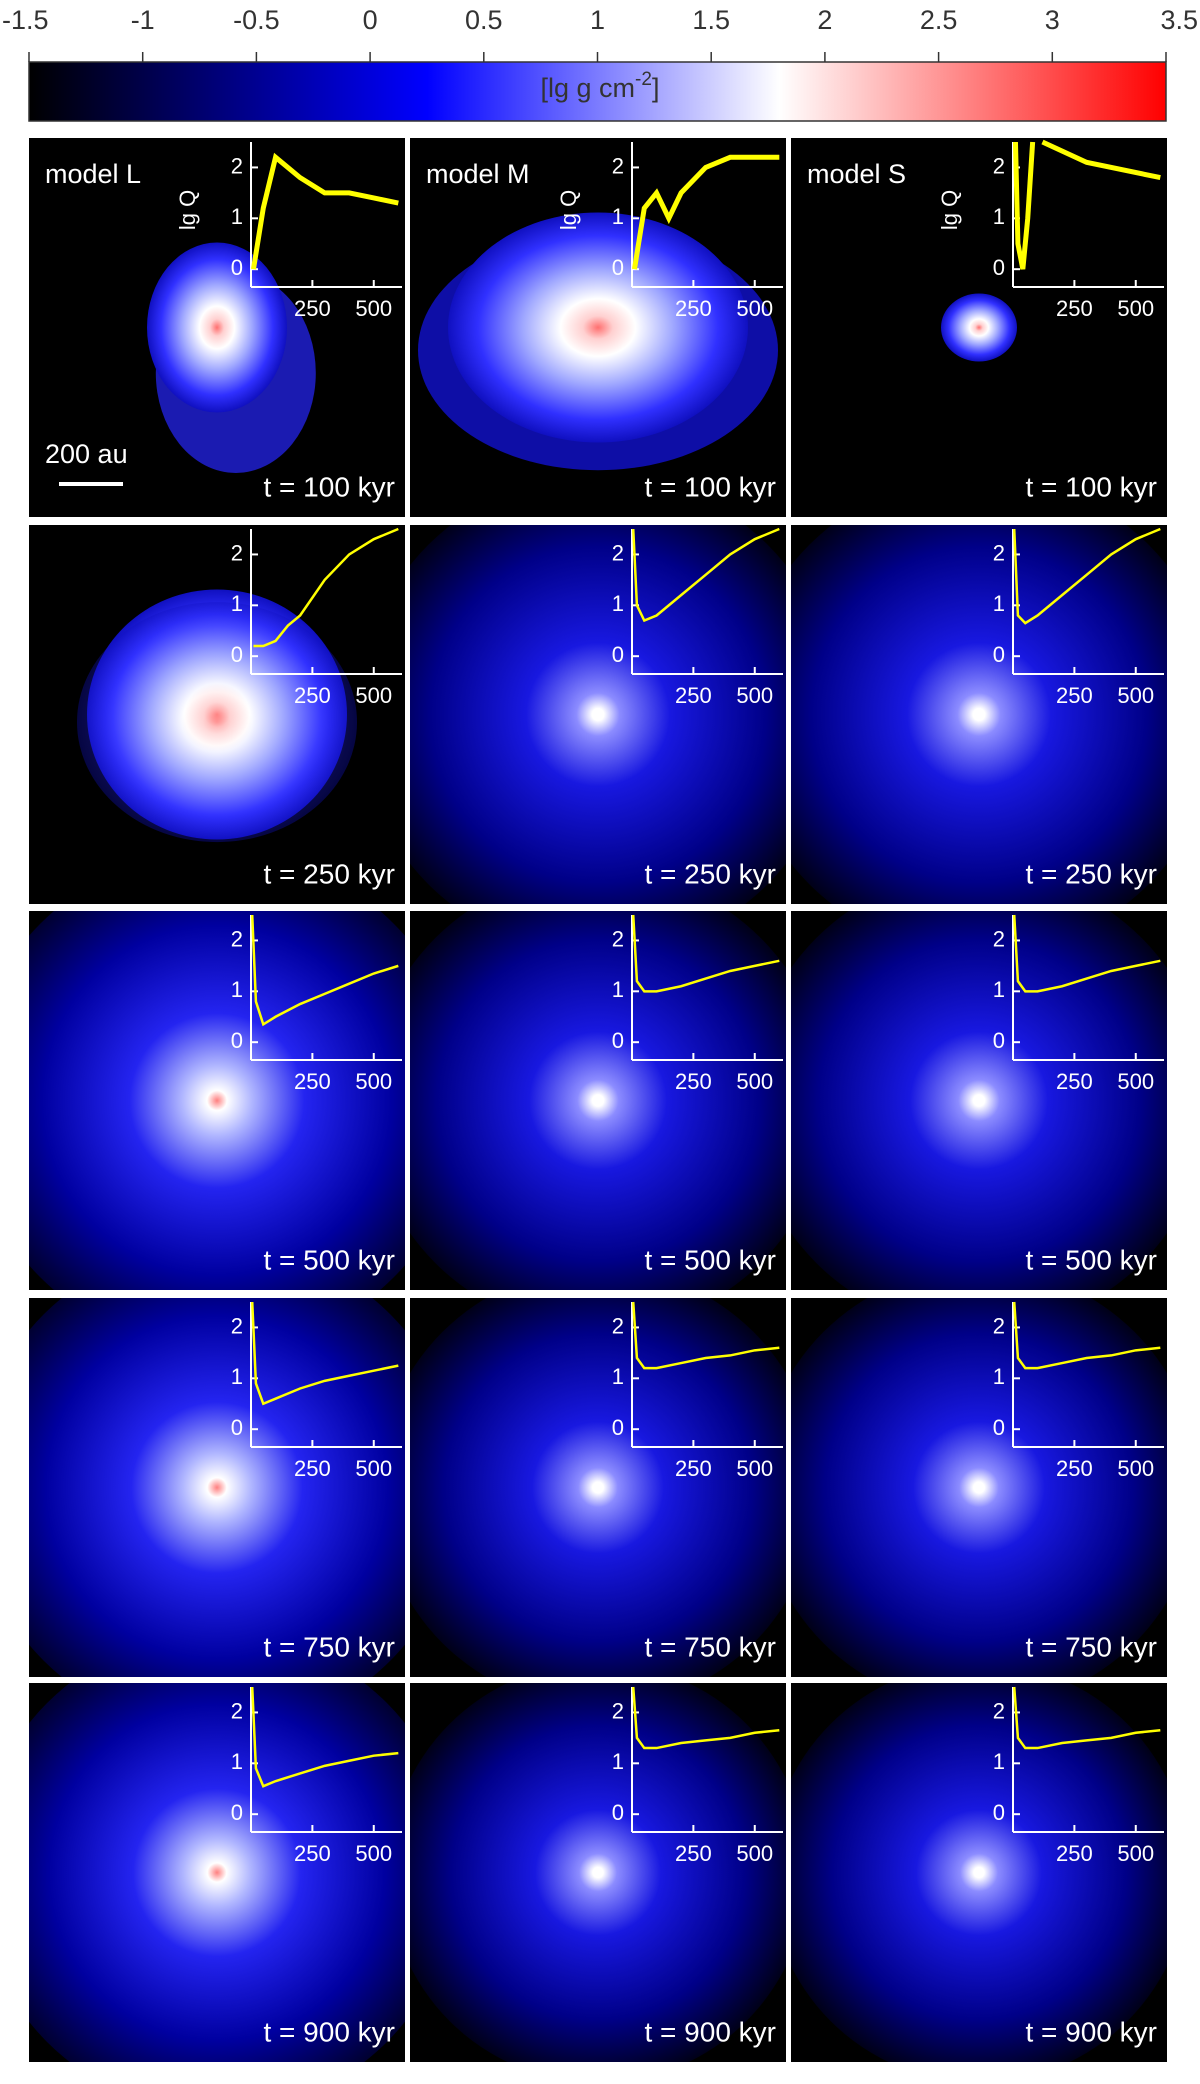 The width and height of the screenshot is (1200, 2084). I want to click on colorbar-tick-label: 1, so click(597, 20).